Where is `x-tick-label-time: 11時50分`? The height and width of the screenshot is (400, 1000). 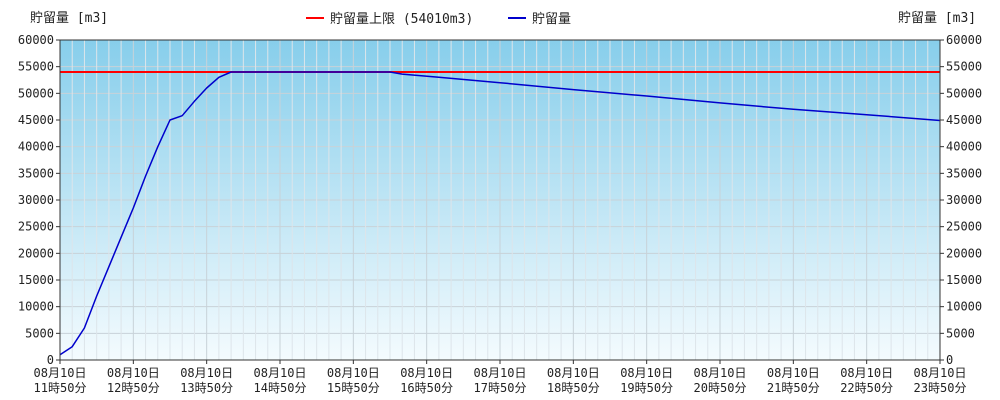 x-tick-label-time: 11時50分 is located at coordinates (60, 388).